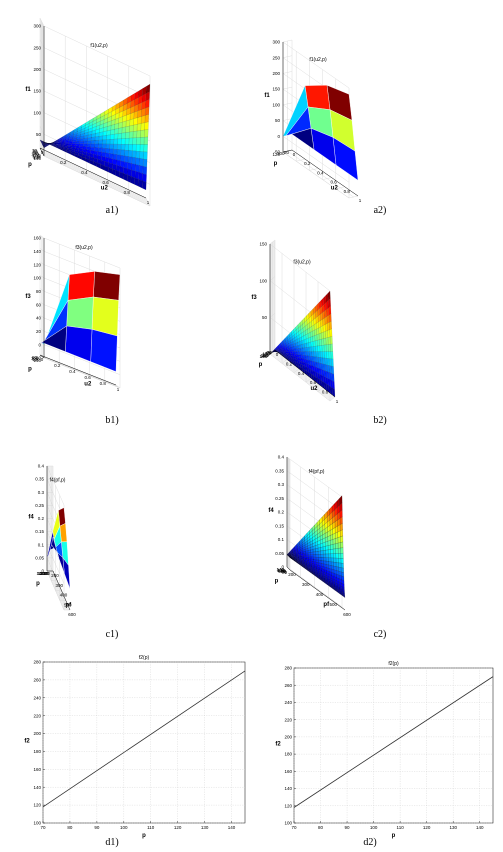  What do you see at coordinates (37, 112) in the screenshot?
I see `z-tick-label: 100` at bounding box center [37, 112].